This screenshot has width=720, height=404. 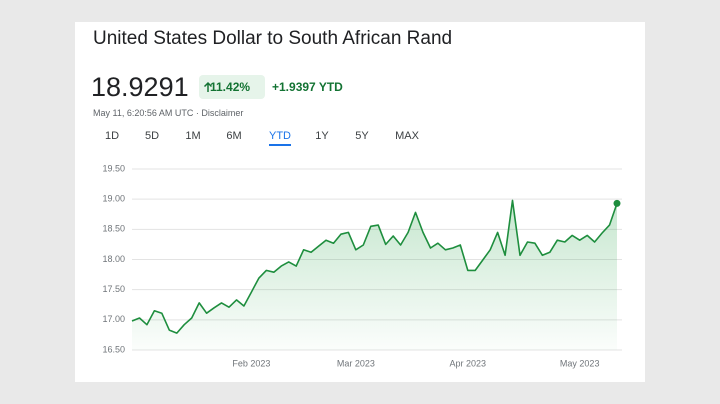 I want to click on up-arrow, so click(x=208, y=86).